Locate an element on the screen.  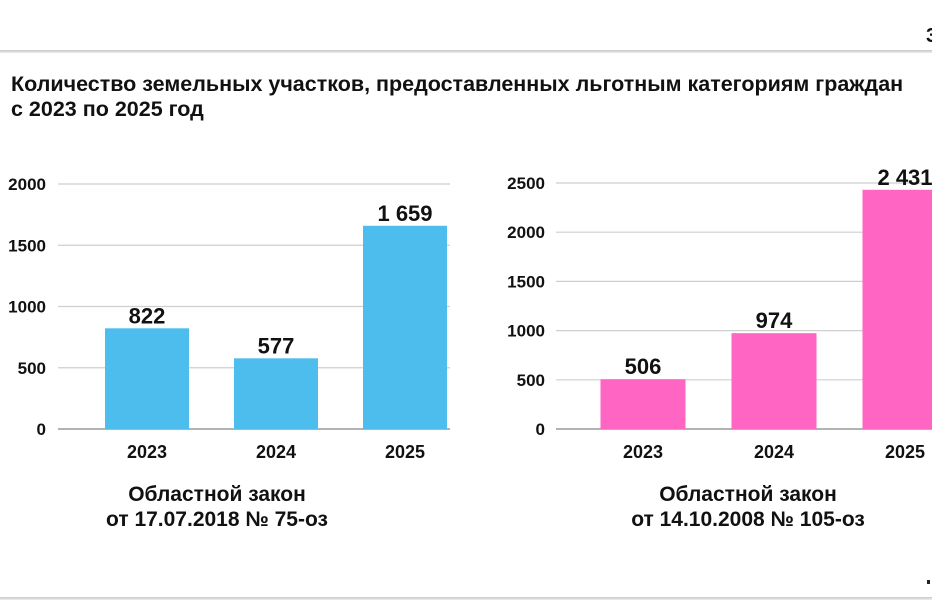
left-y-tick-label: 1000 is located at coordinates (27, 307).